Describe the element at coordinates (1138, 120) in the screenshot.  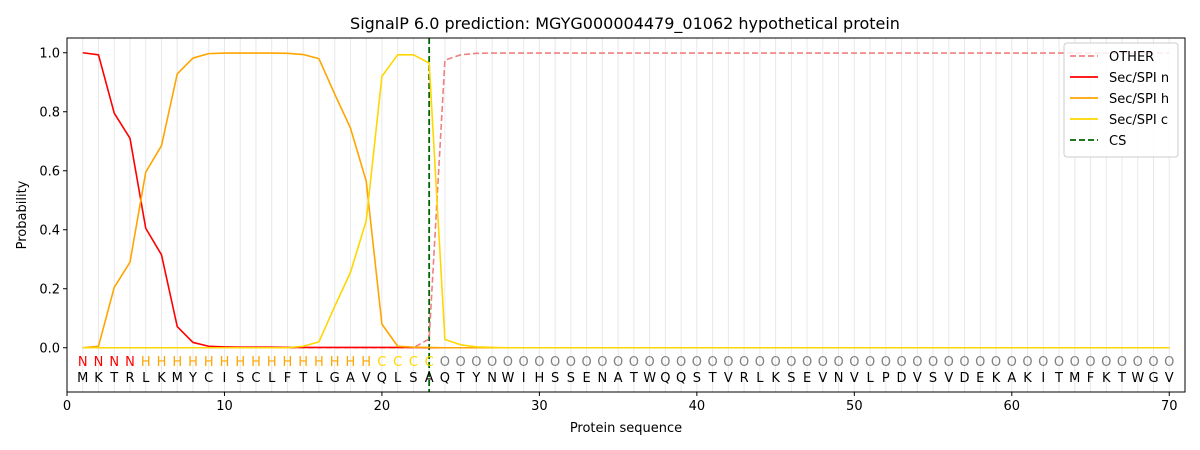
I see `legend-label: Sec/SPI c` at that location.